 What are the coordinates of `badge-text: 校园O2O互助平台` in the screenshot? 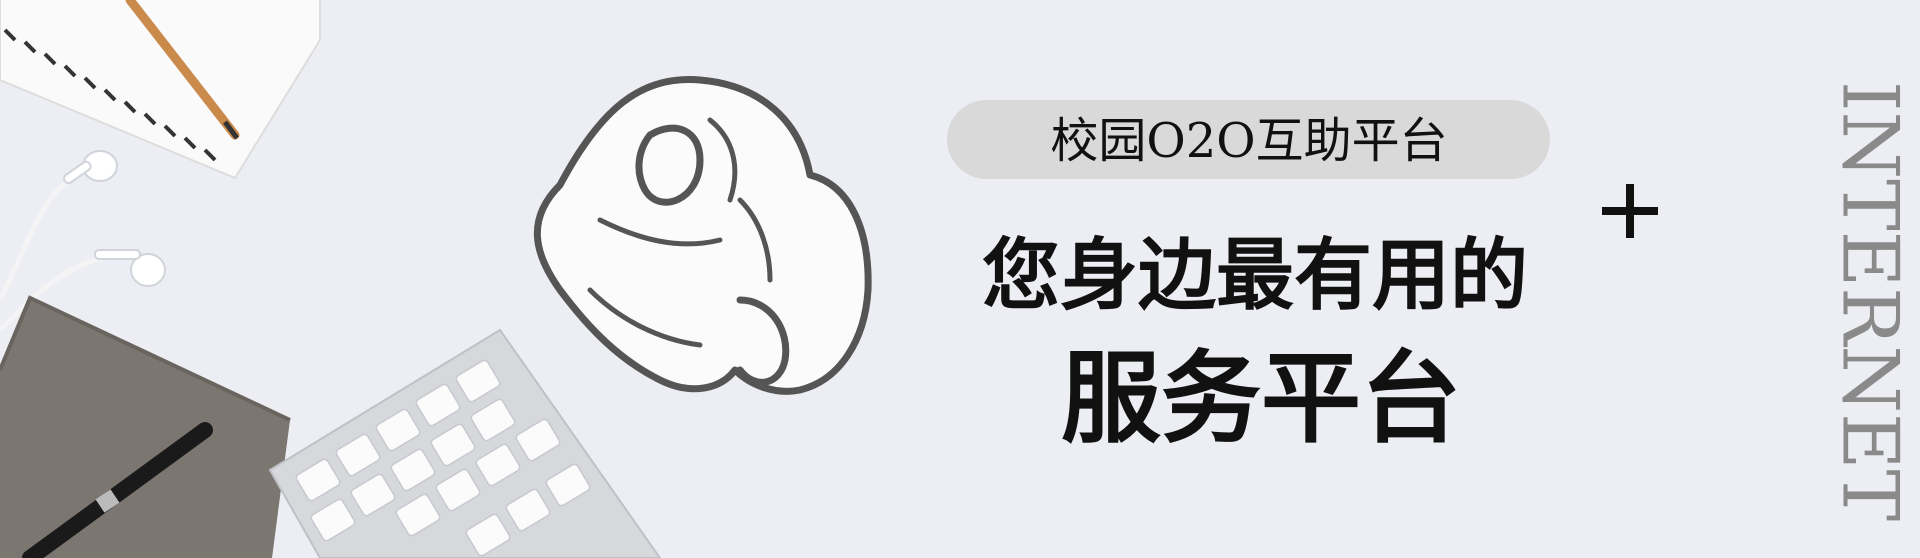 It's located at (1248, 141).